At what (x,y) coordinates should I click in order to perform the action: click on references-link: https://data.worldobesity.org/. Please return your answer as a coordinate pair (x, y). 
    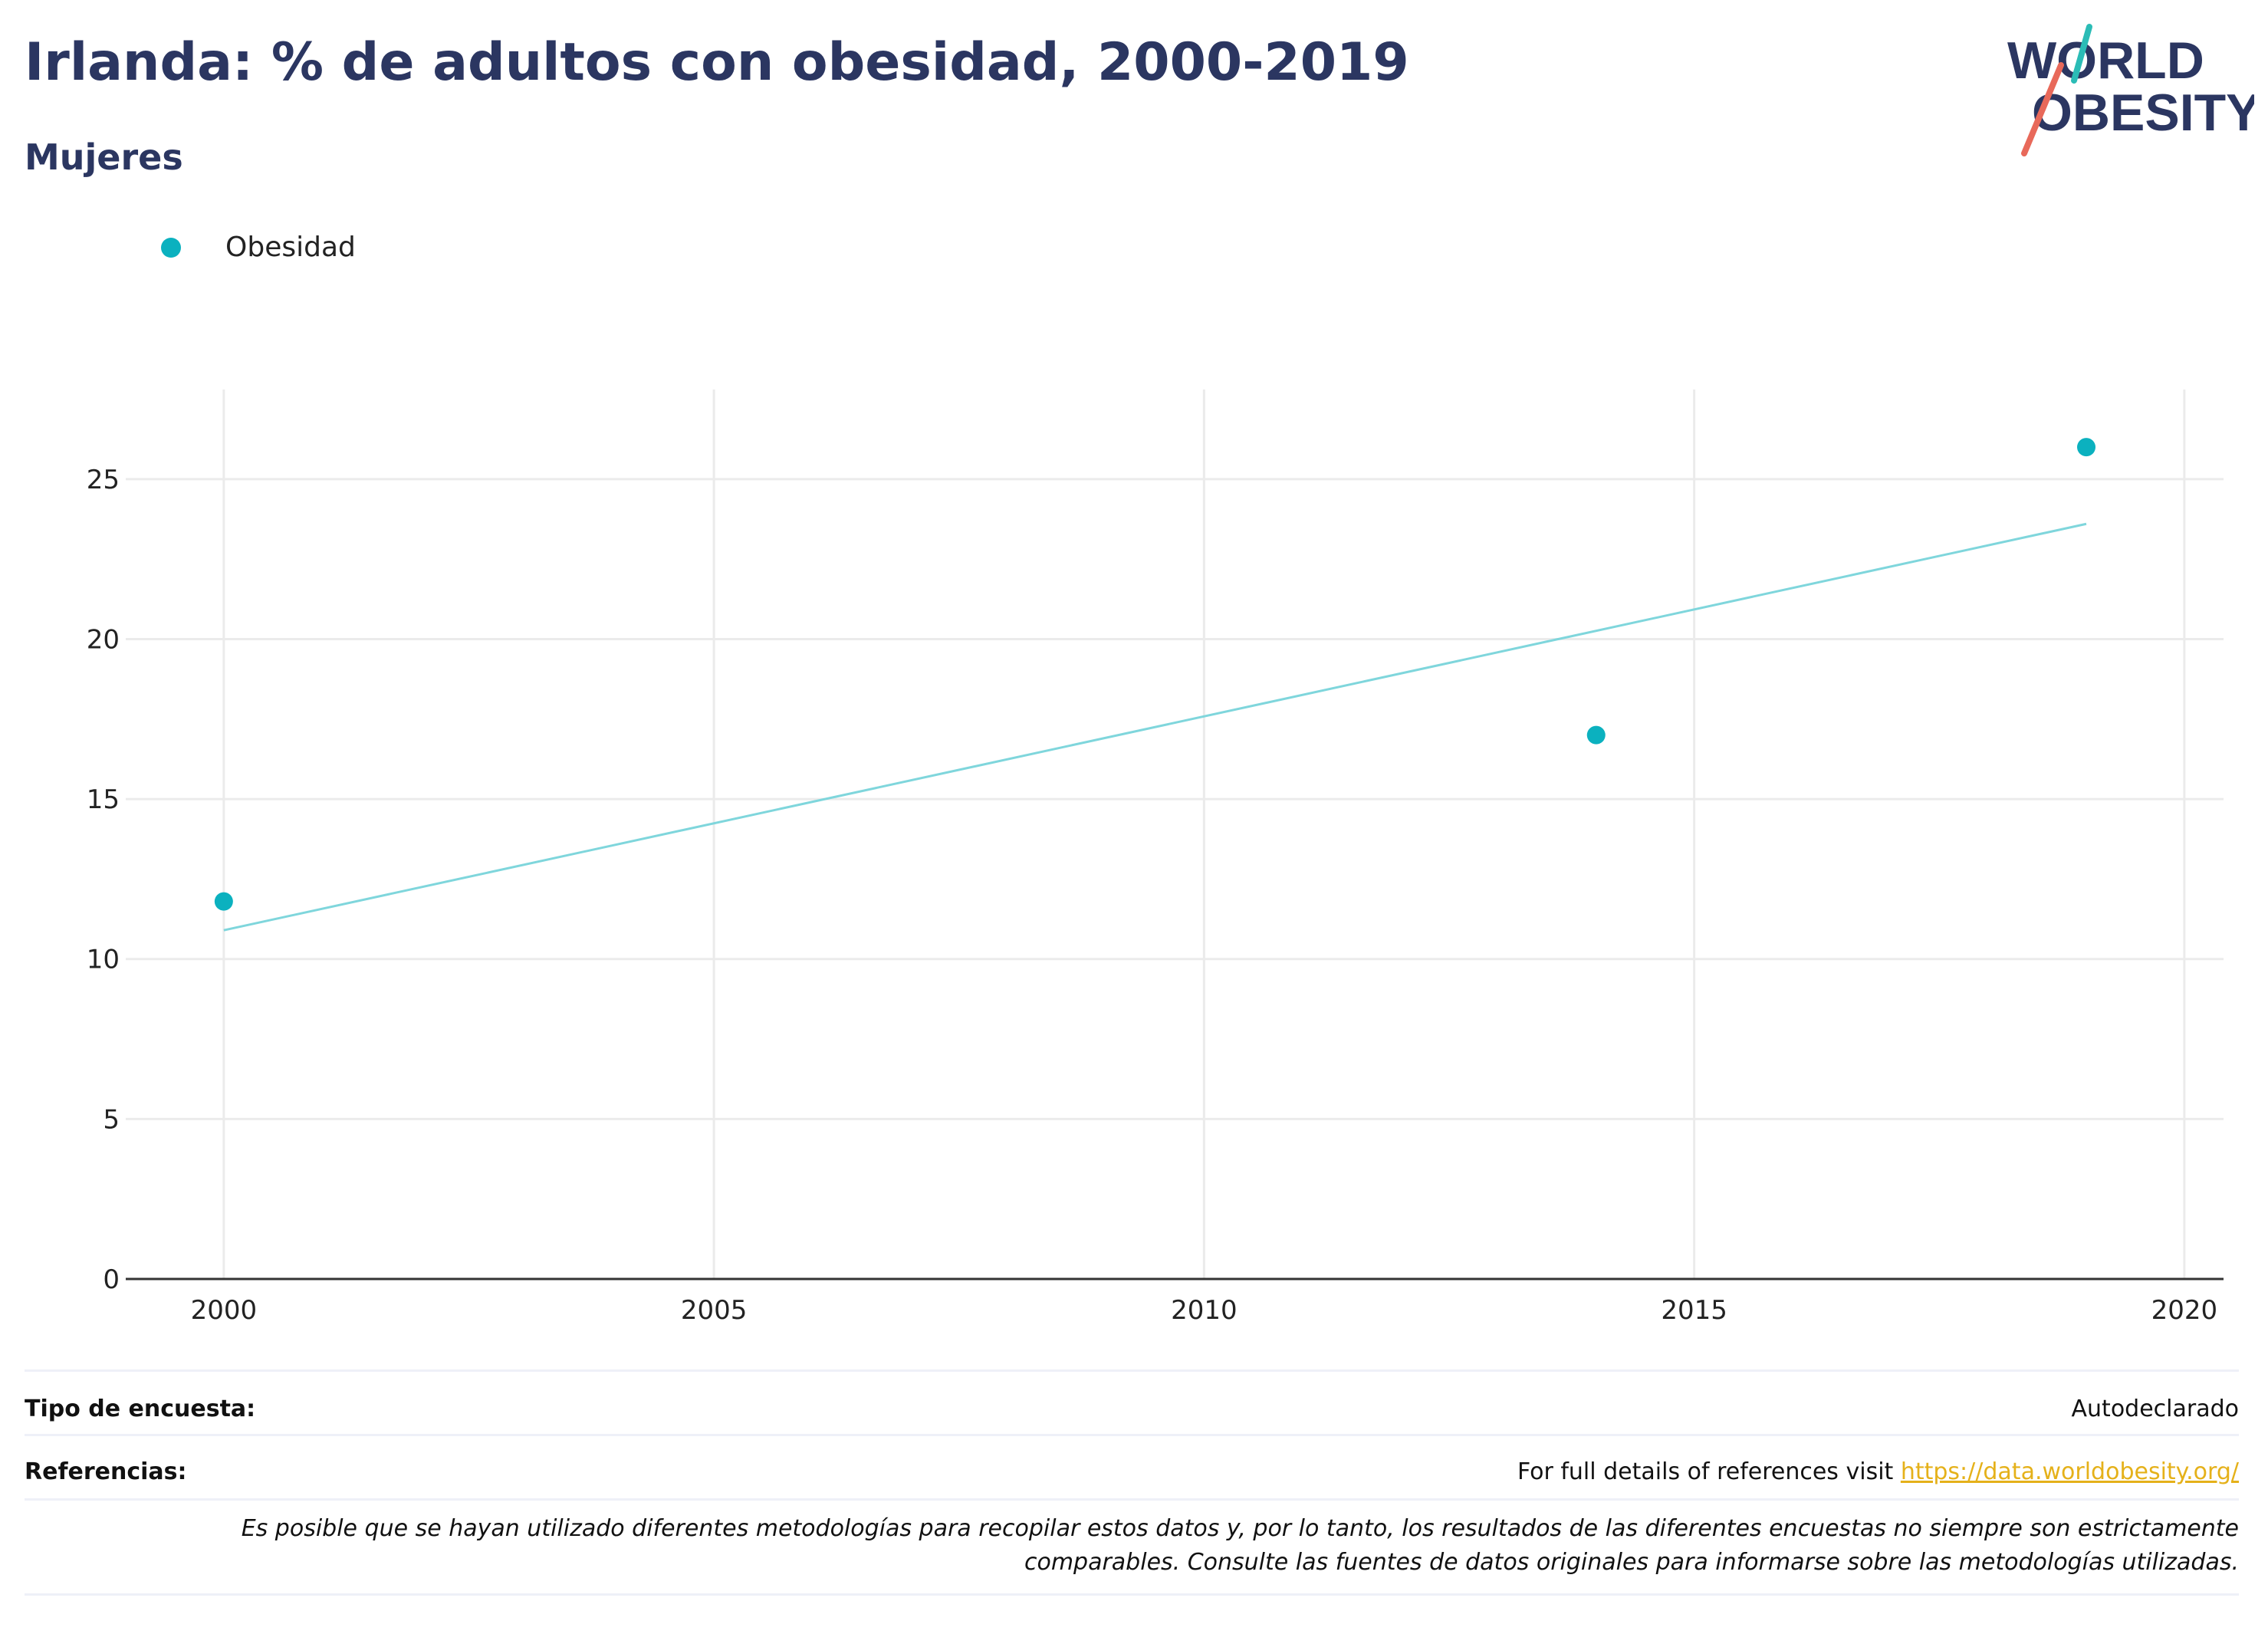
    Looking at the image, I should click on (2069, 1472).